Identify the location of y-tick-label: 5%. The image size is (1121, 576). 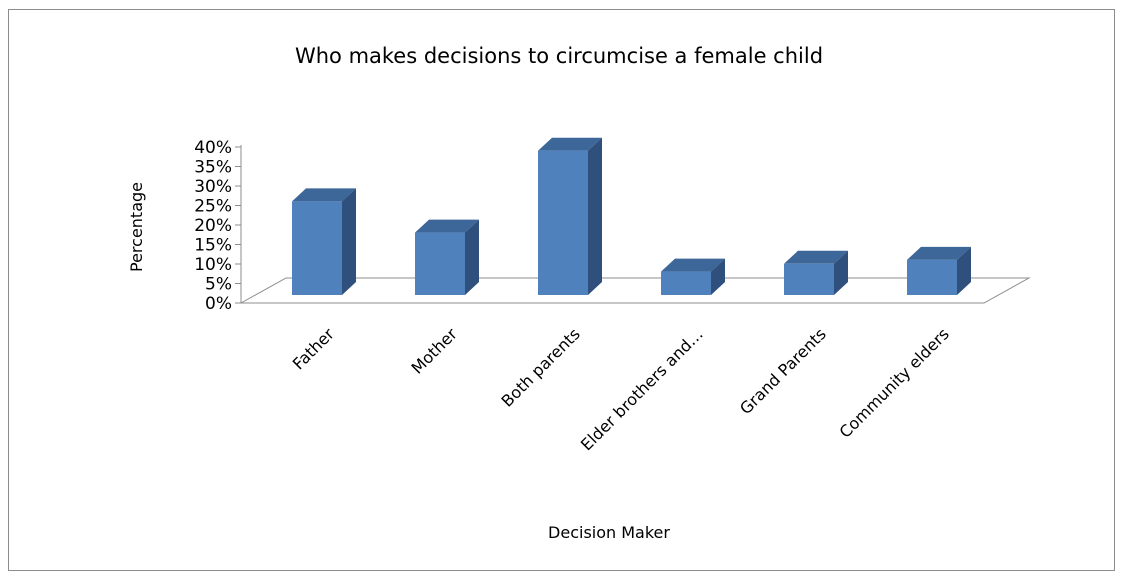
(218, 285).